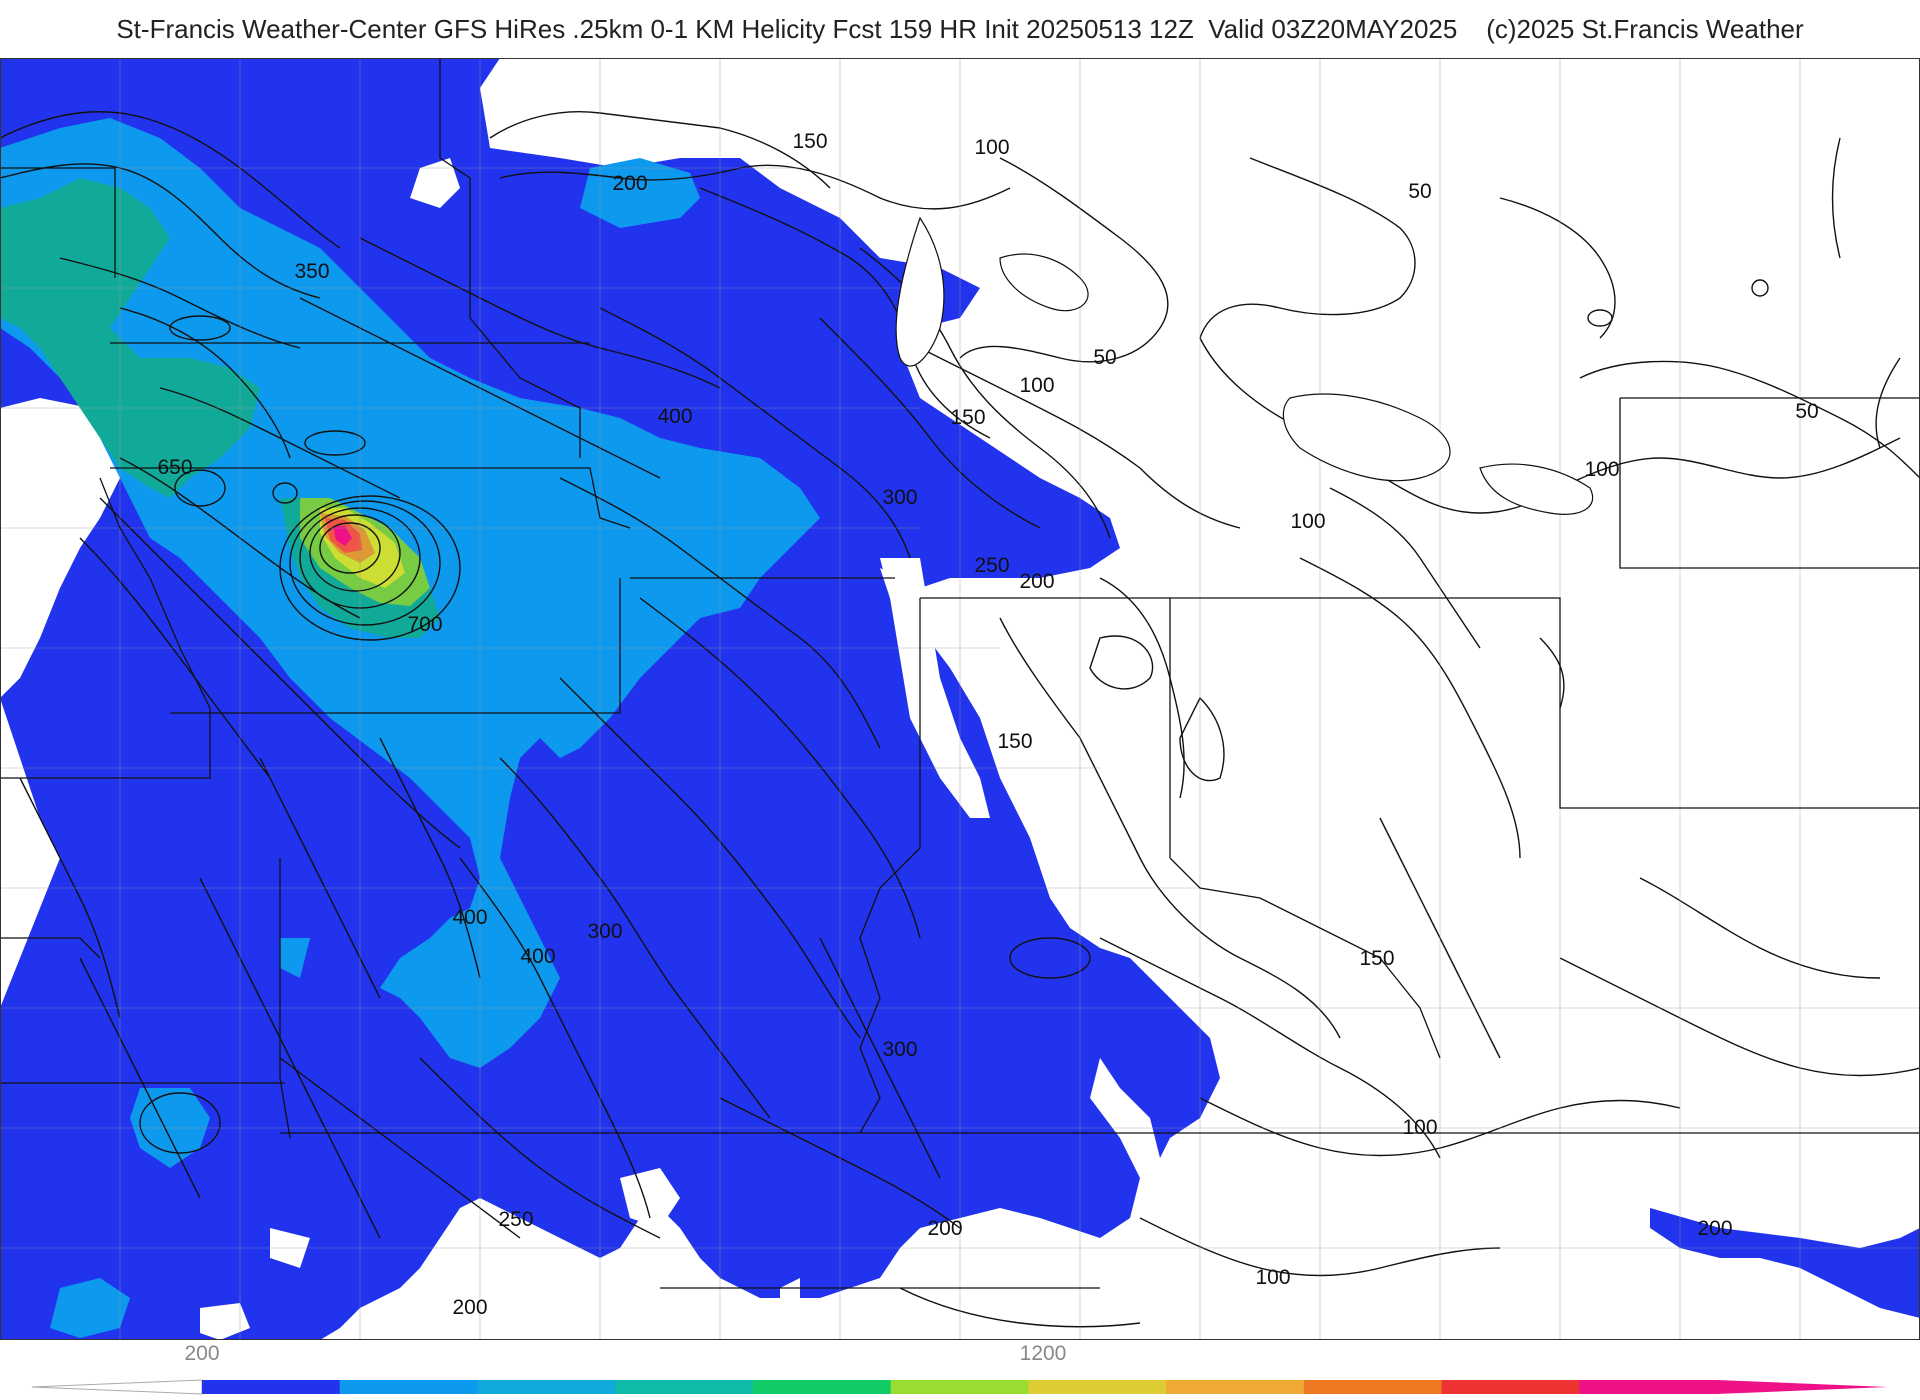 Image resolution: width=1920 pixels, height=1400 pixels. I want to click on colorbar-swatches, so click(960, 1387).